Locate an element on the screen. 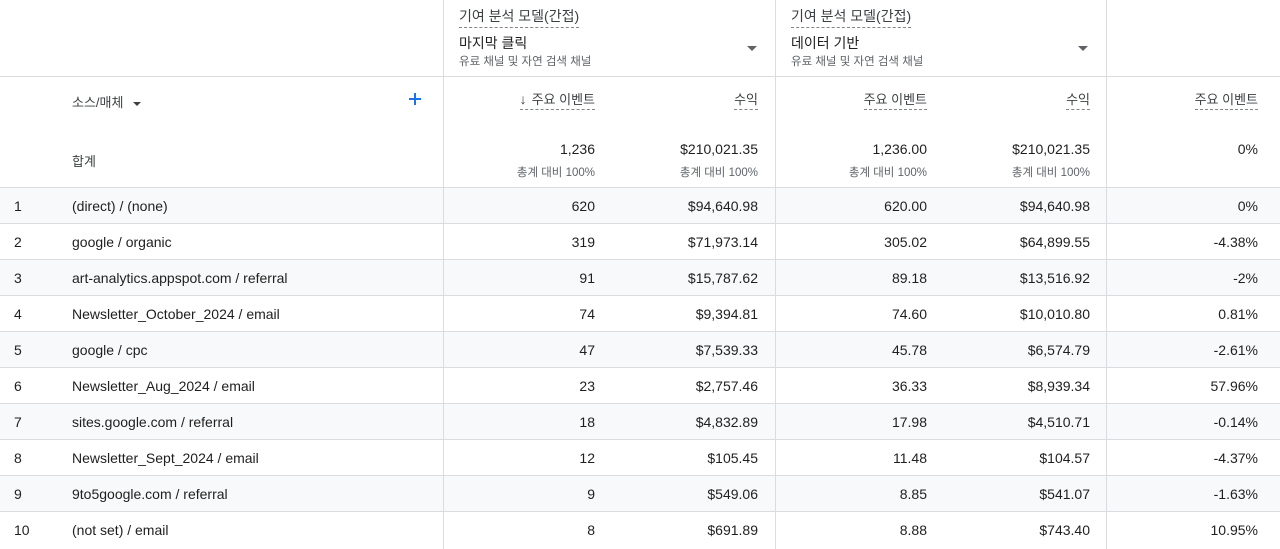 This screenshot has height=549, width=1280. model-title-2: 기여 분석 모델(간접) is located at coordinates (851, 17).